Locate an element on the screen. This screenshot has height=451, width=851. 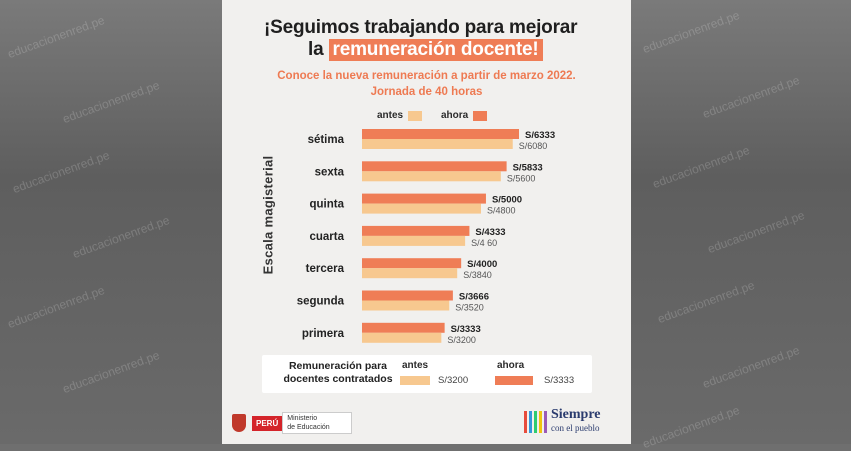
value-label-antes-5: S/3520 is located at coordinates (469, 308).